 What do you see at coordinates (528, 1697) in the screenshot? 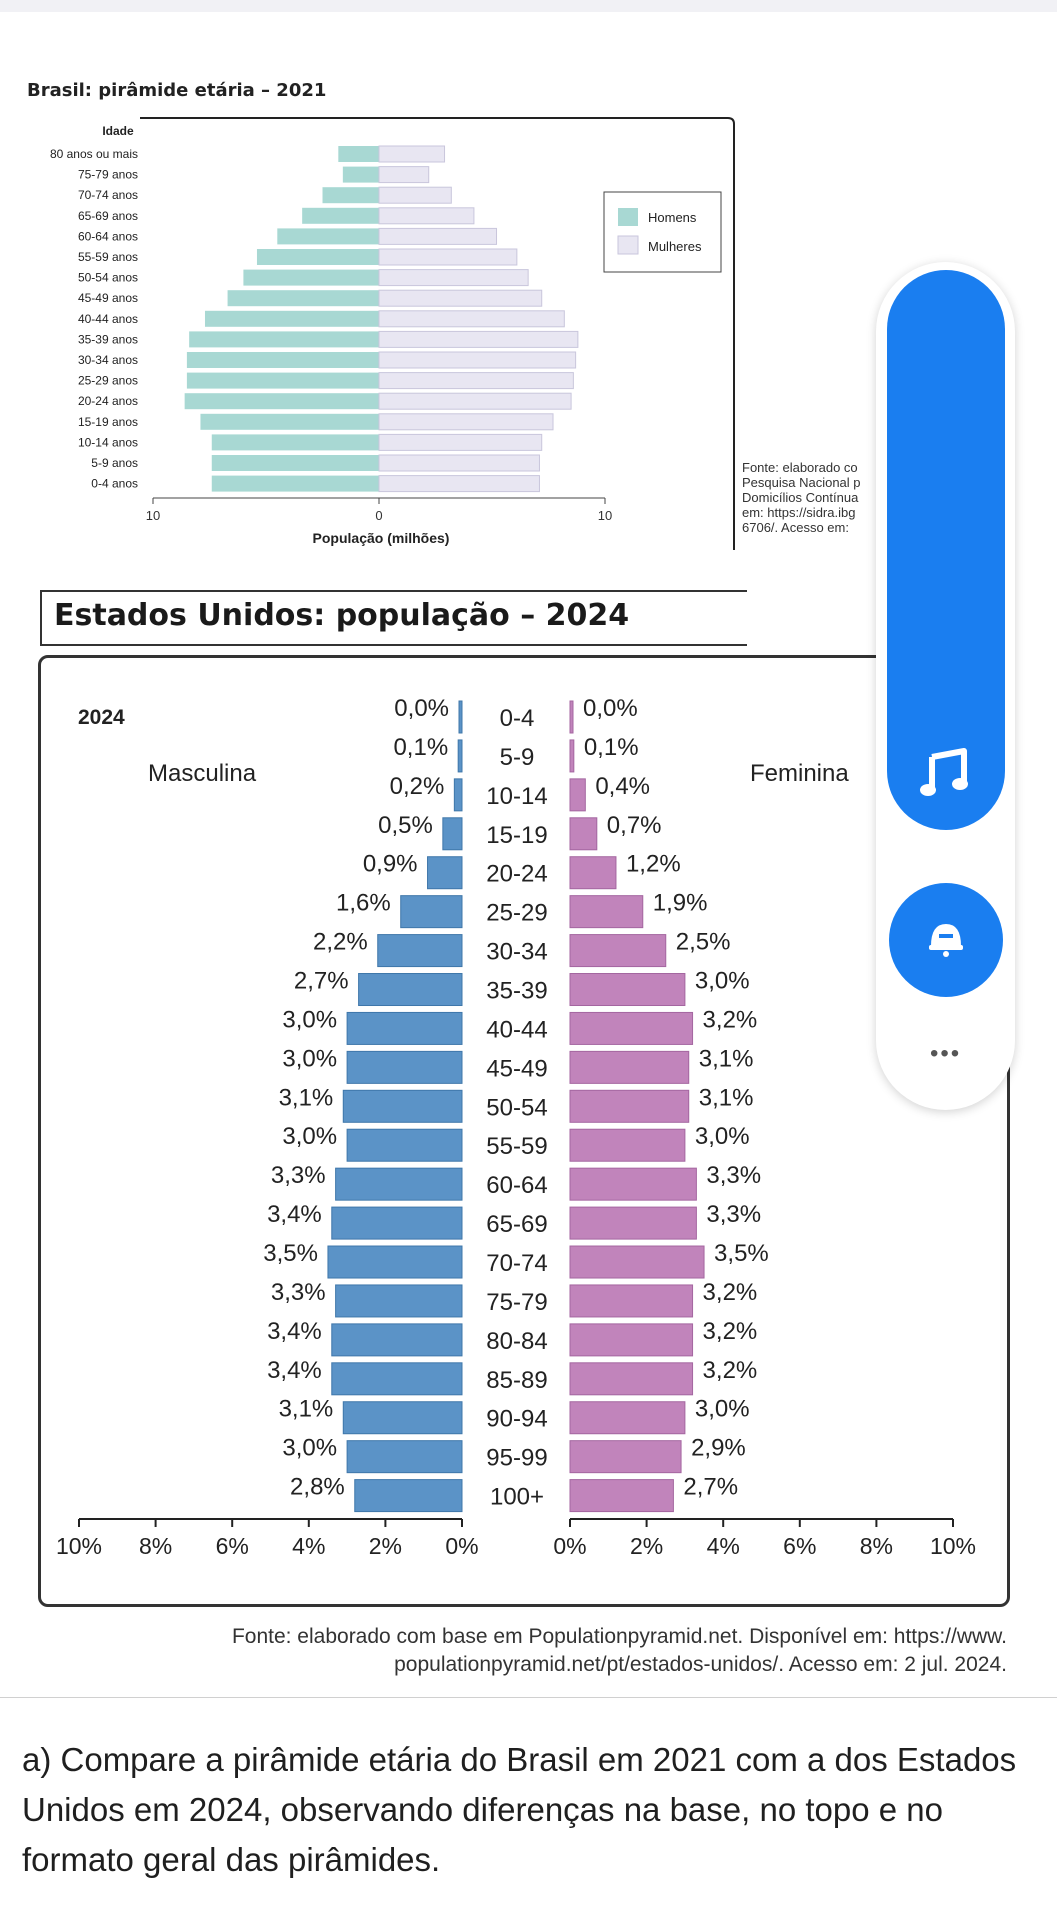
I see `section-divider` at bounding box center [528, 1697].